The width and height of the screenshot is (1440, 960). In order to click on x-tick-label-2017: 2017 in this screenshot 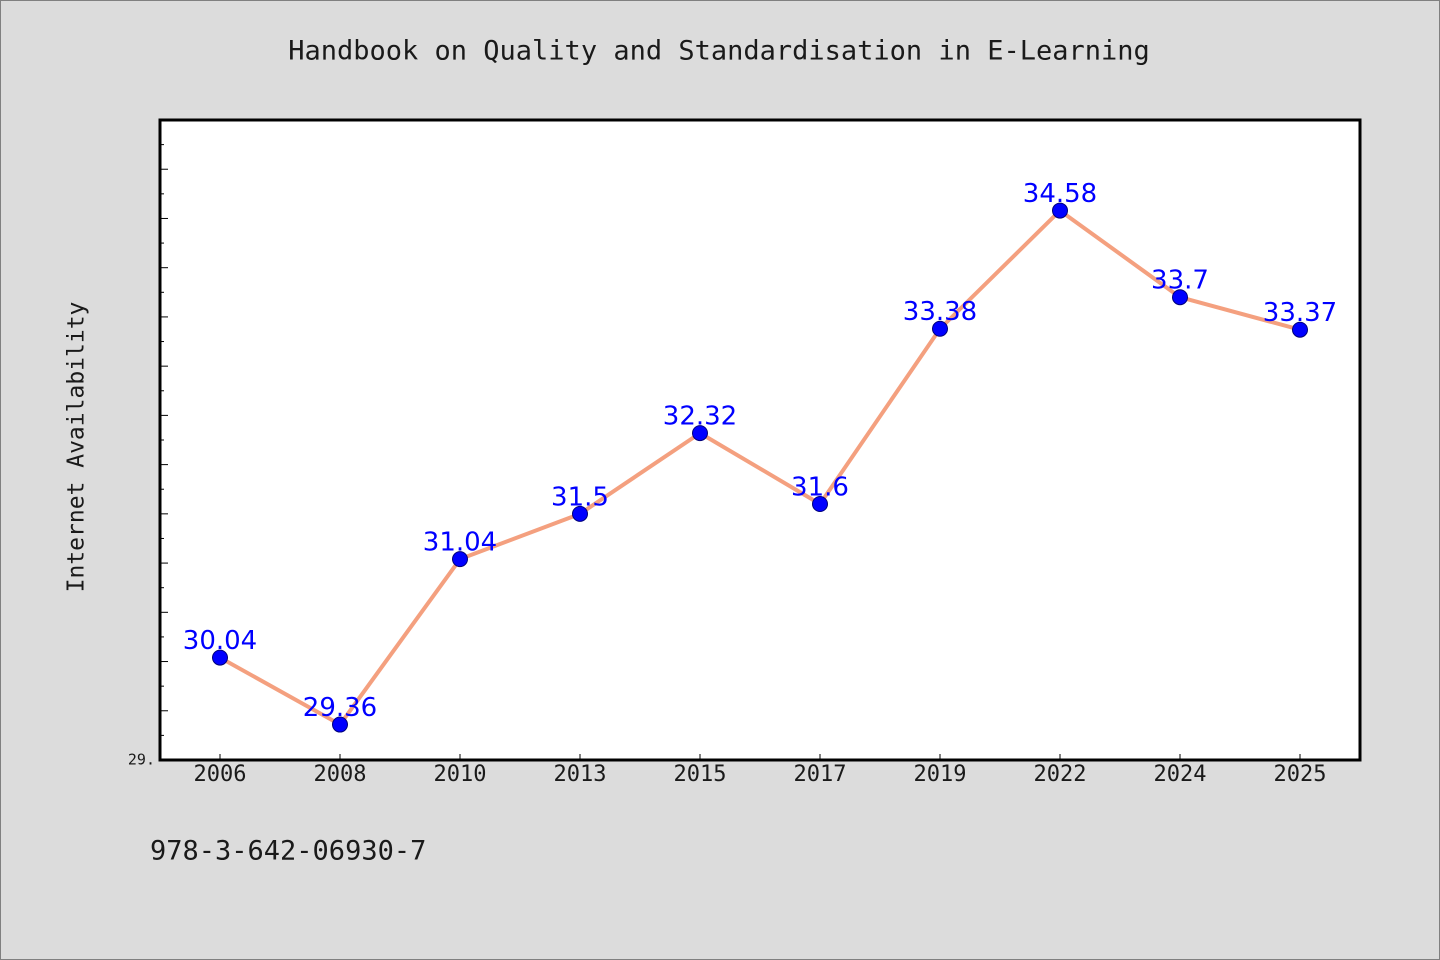, I will do `click(820, 774)`.